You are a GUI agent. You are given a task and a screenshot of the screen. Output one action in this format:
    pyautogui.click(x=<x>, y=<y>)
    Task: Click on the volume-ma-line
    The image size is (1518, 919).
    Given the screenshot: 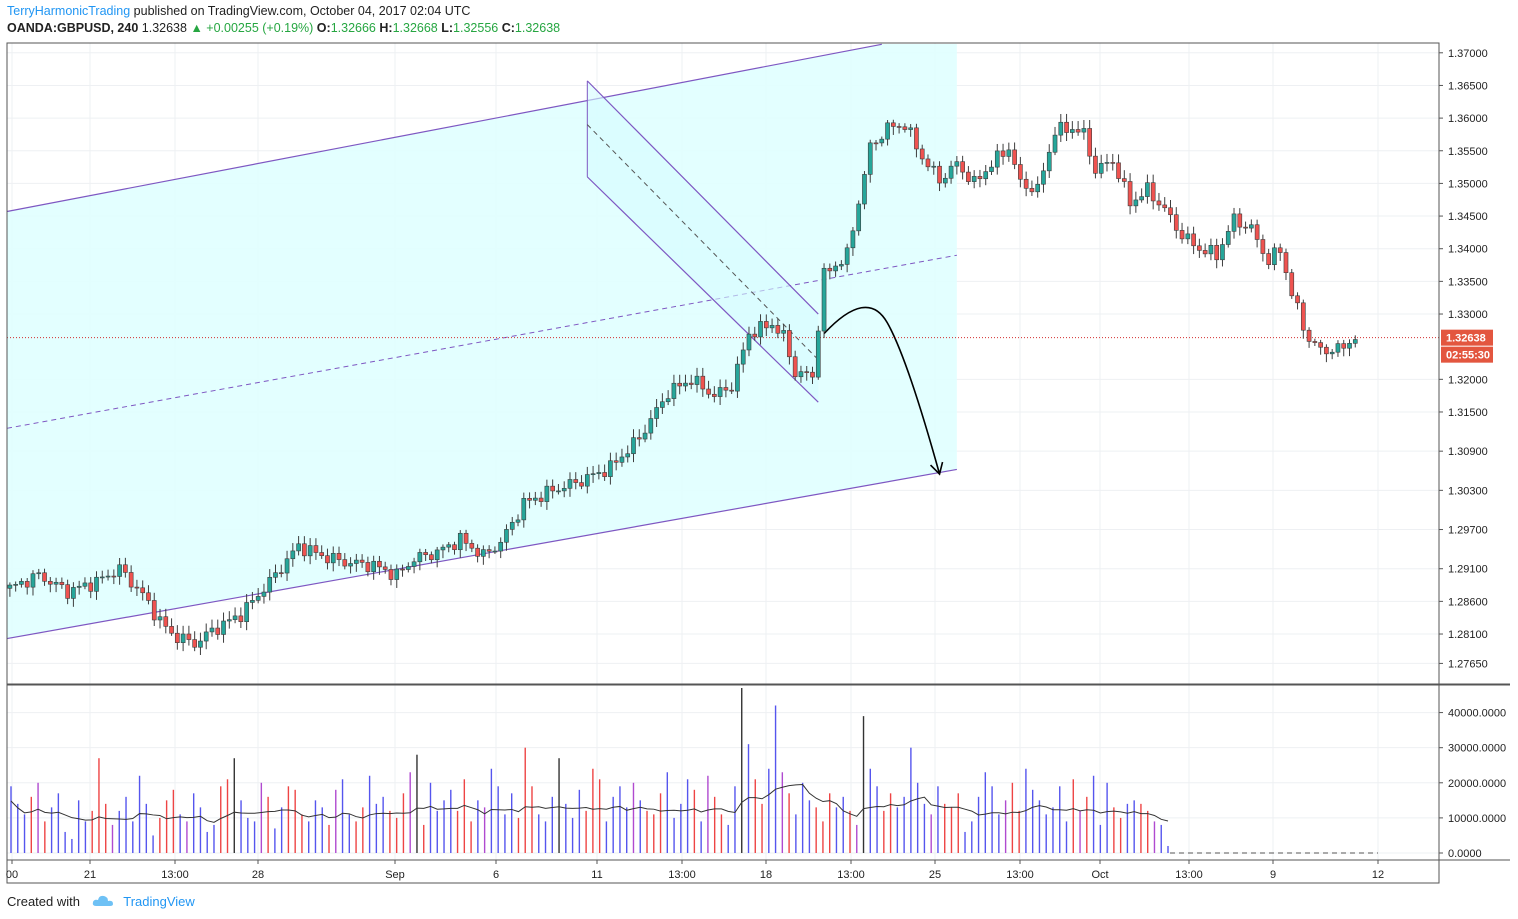 What is the action you would take?
    pyautogui.click(x=589, y=803)
    